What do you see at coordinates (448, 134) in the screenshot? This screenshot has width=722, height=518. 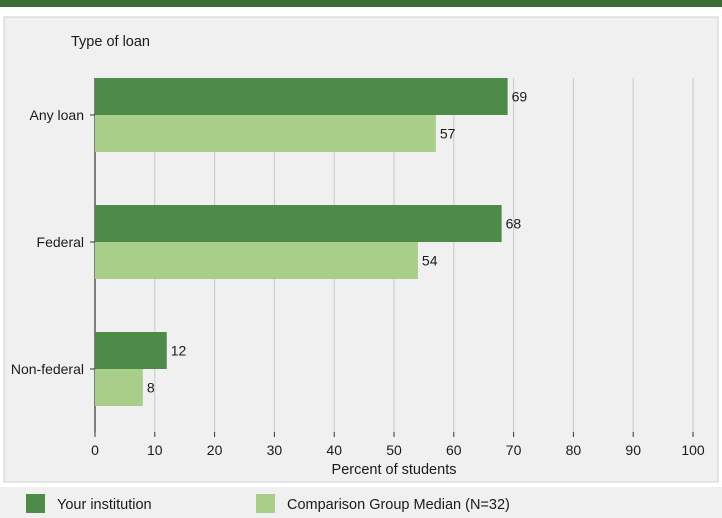 I see `data-label: 57` at bounding box center [448, 134].